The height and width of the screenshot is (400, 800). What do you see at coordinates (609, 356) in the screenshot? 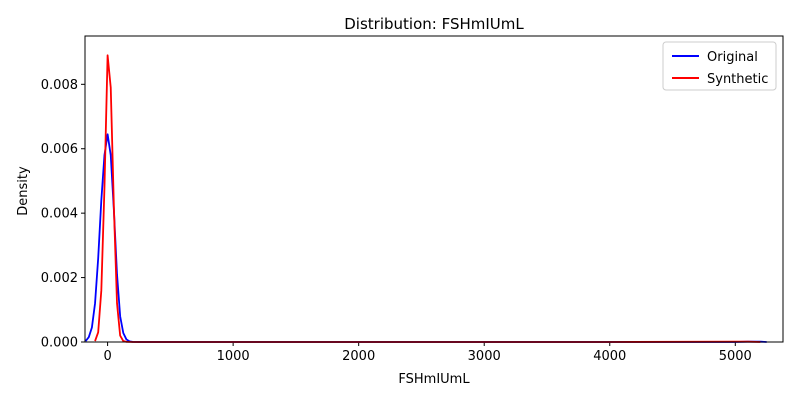
I see `x-tick-label: 4000` at bounding box center [609, 356].